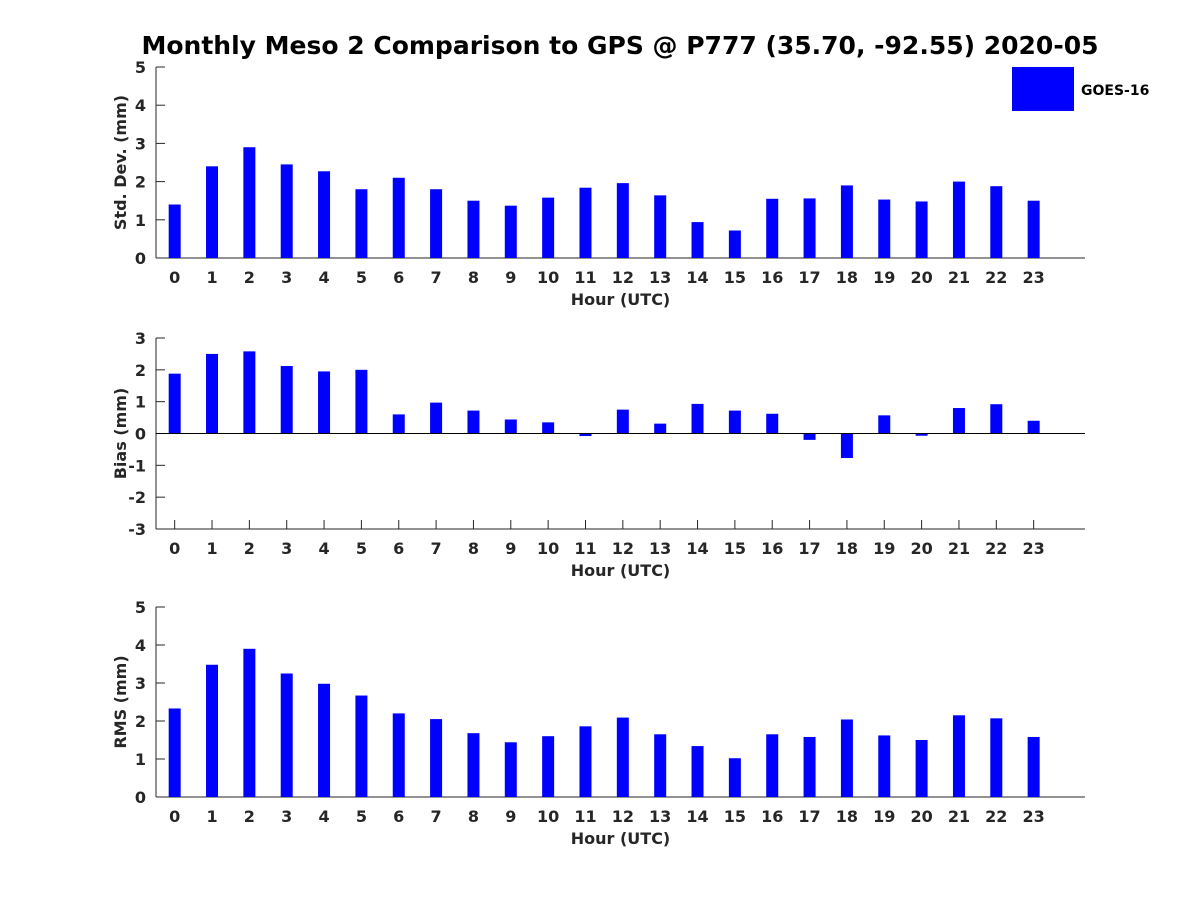  Describe the element at coordinates (286, 816) in the screenshot. I see `x-tick-label: 3` at that location.